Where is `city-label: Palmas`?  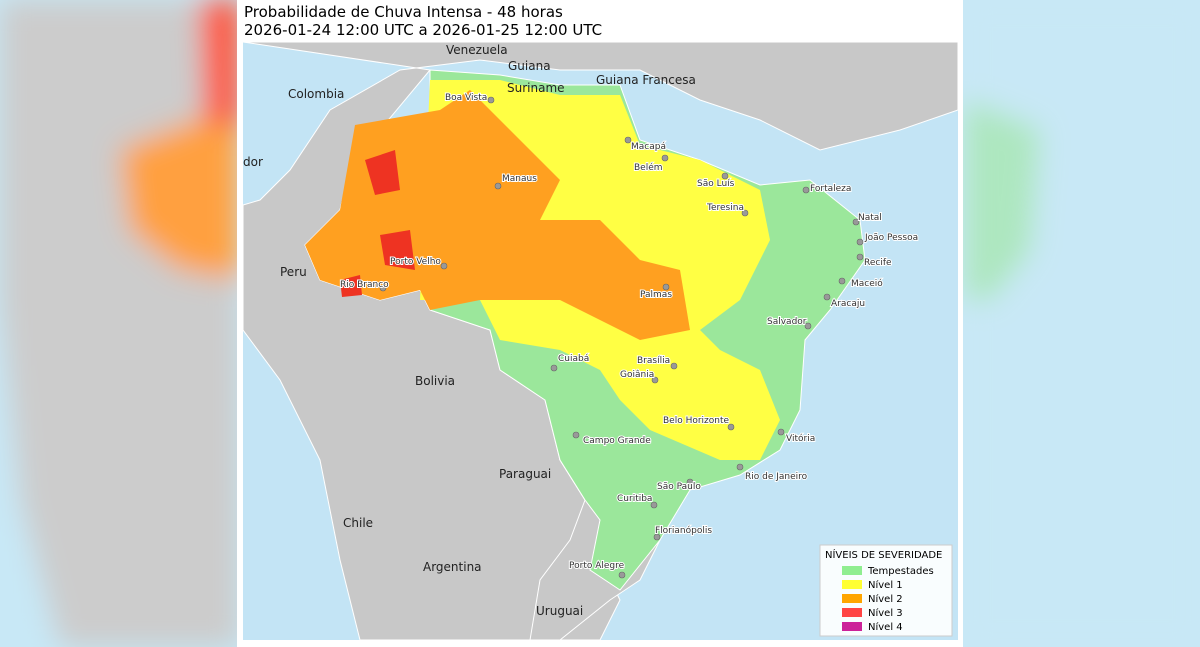 city-label: Palmas is located at coordinates (656, 295).